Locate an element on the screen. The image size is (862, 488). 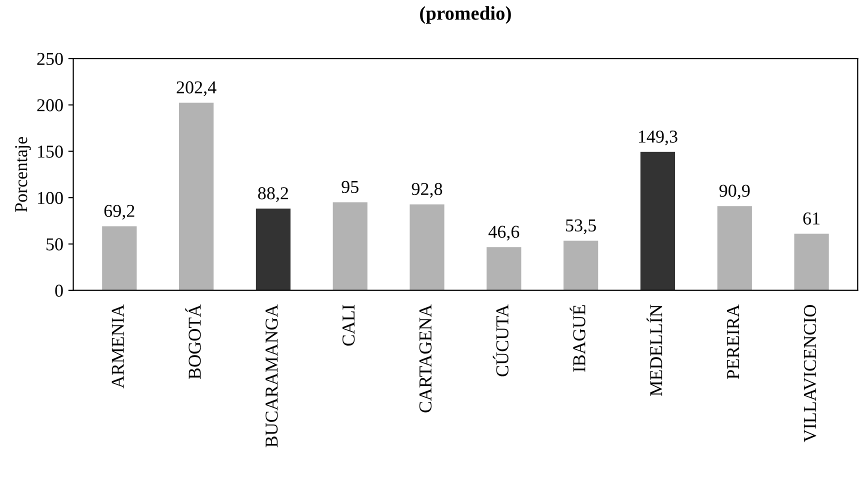
x-tick-label: BOGOTÁ is located at coordinates (193, 341).